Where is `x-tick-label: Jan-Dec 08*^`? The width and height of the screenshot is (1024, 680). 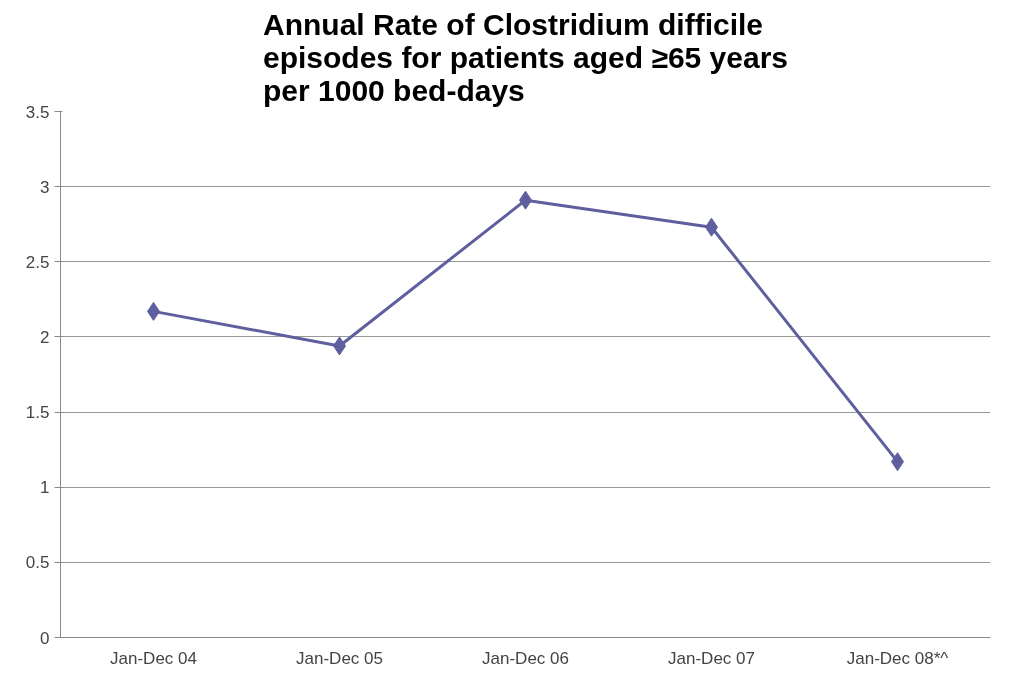 x-tick-label: Jan-Dec 08*^ is located at coordinates (897, 658).